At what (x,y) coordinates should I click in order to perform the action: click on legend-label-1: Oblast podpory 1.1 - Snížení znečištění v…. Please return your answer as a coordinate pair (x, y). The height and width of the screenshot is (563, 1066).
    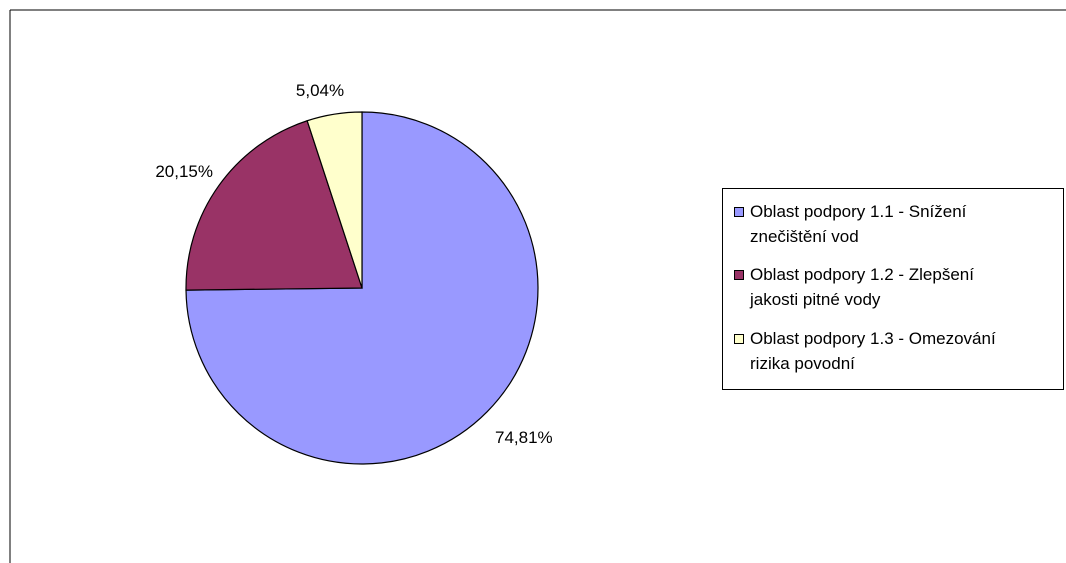
    Looking at the image, I should click on (858, 224).